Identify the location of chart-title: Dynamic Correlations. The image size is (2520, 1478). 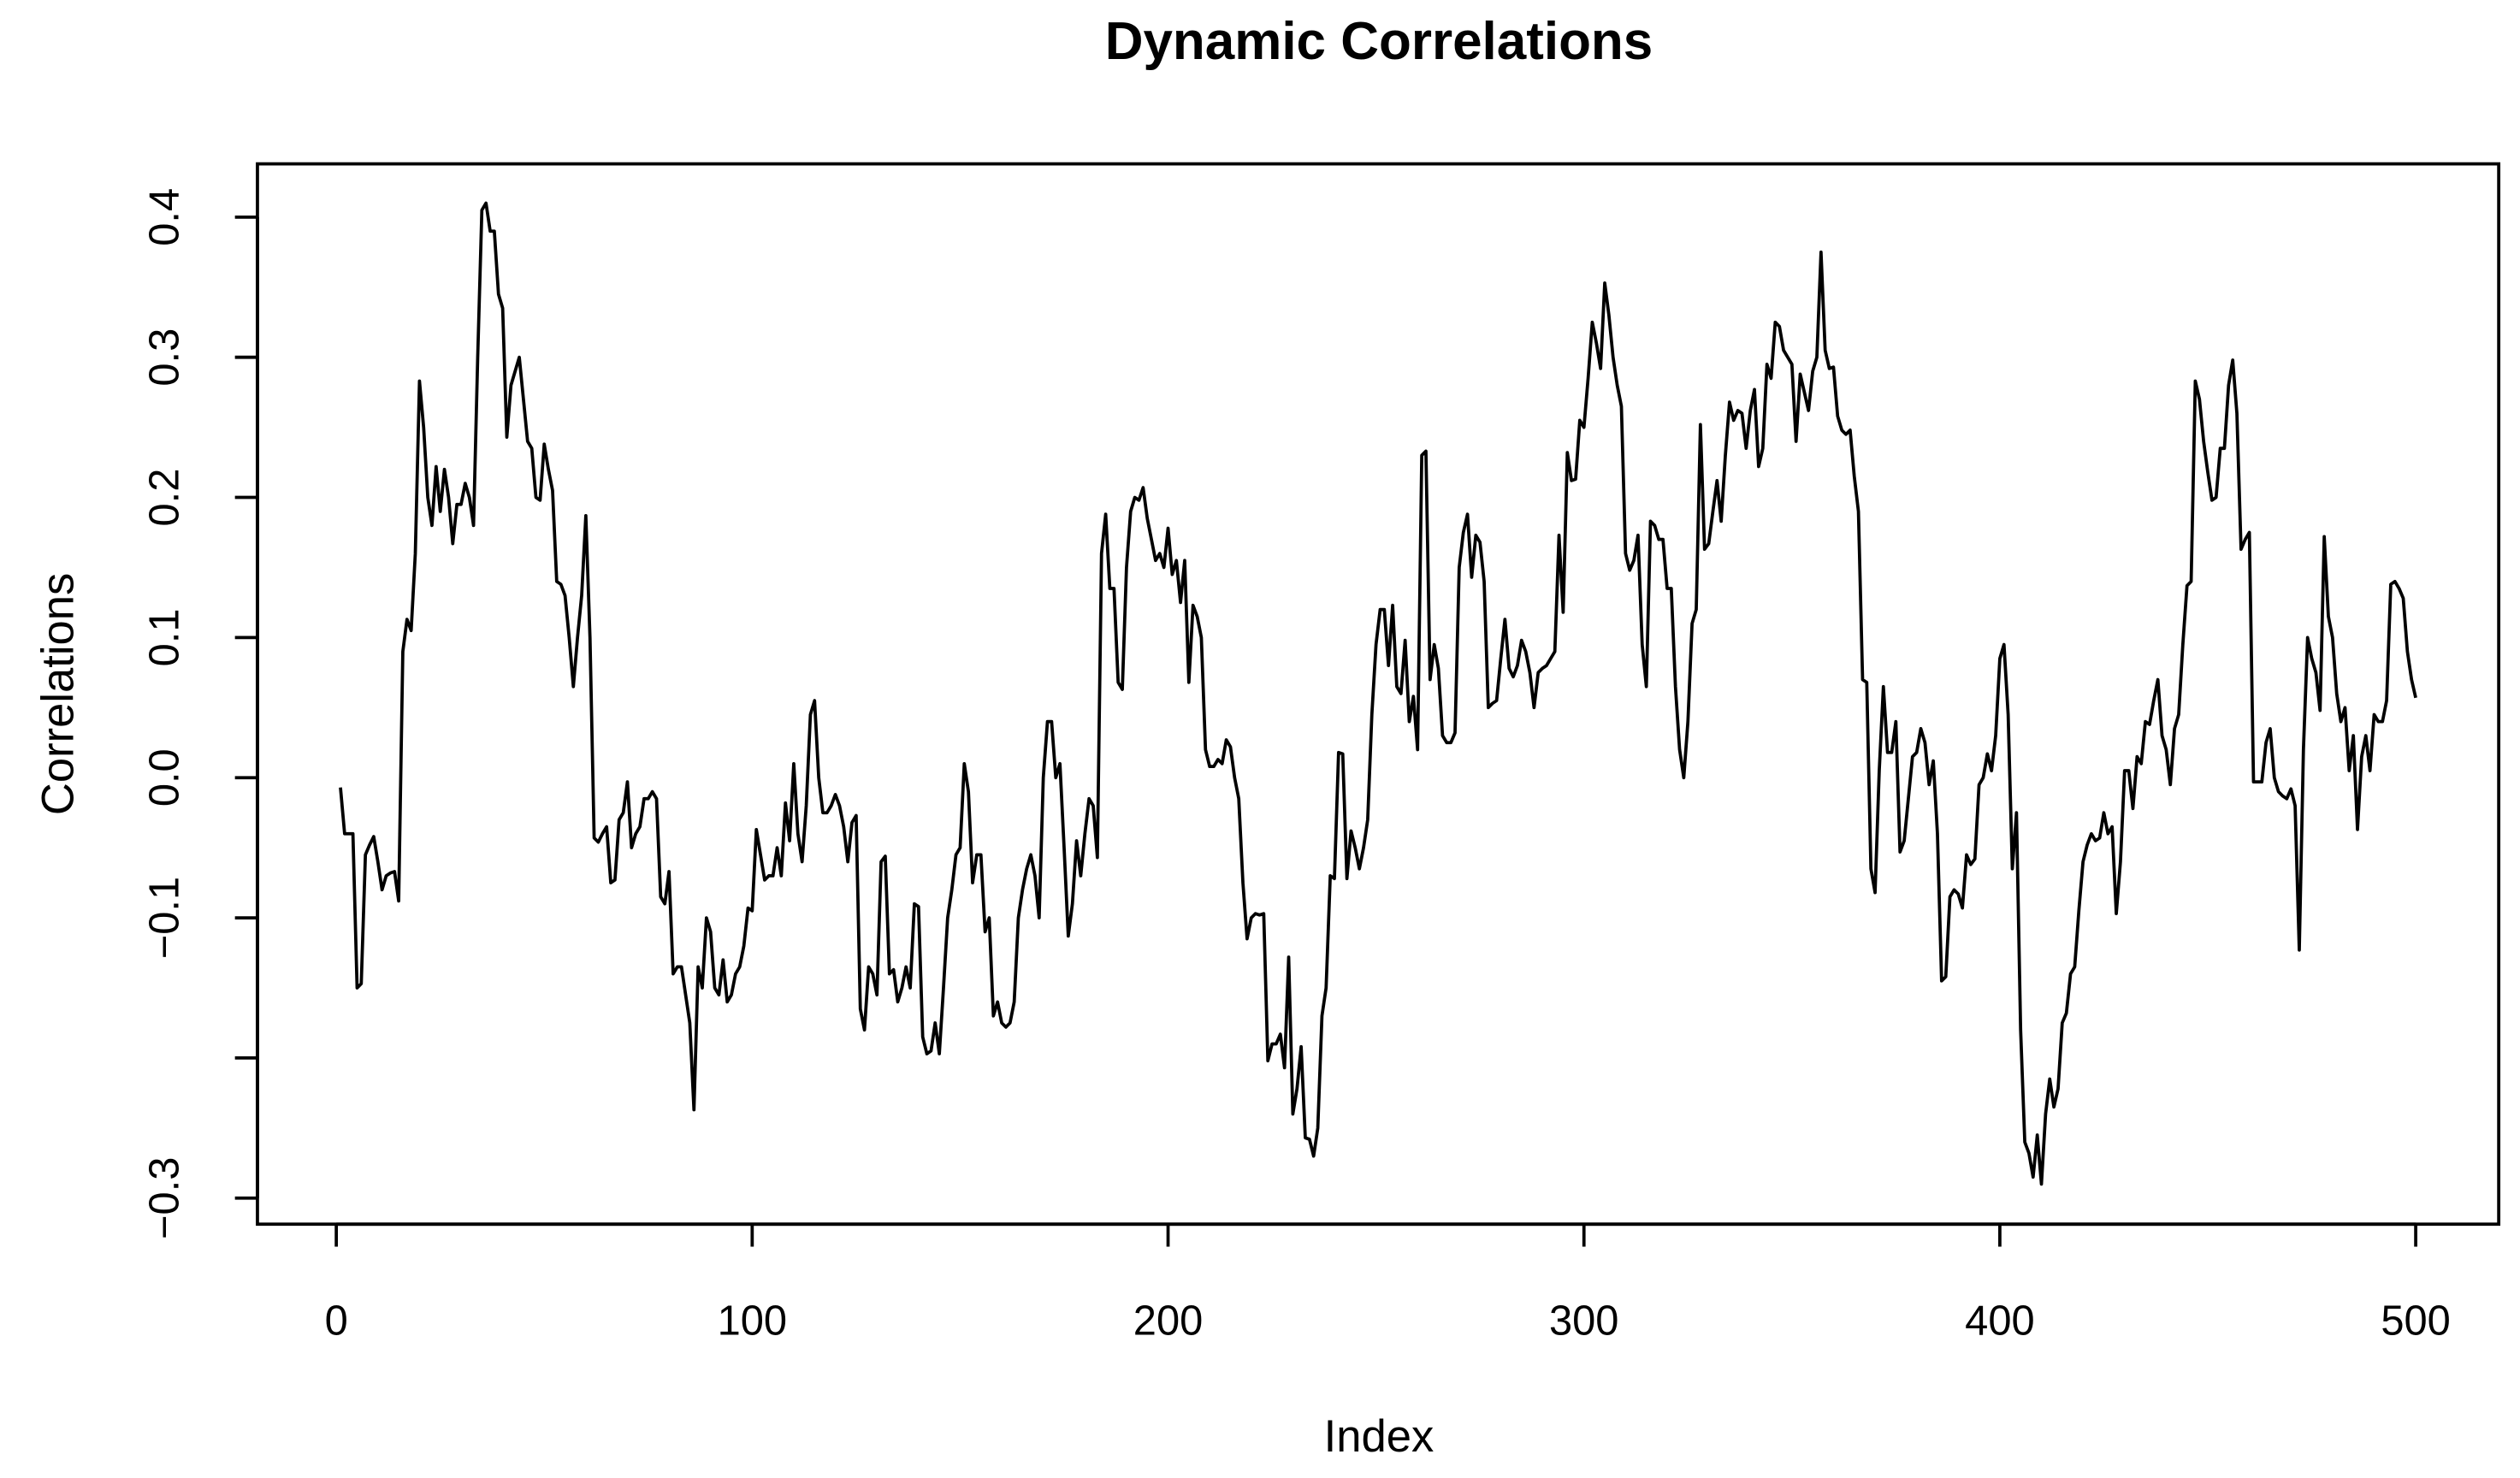
(1379, 41).